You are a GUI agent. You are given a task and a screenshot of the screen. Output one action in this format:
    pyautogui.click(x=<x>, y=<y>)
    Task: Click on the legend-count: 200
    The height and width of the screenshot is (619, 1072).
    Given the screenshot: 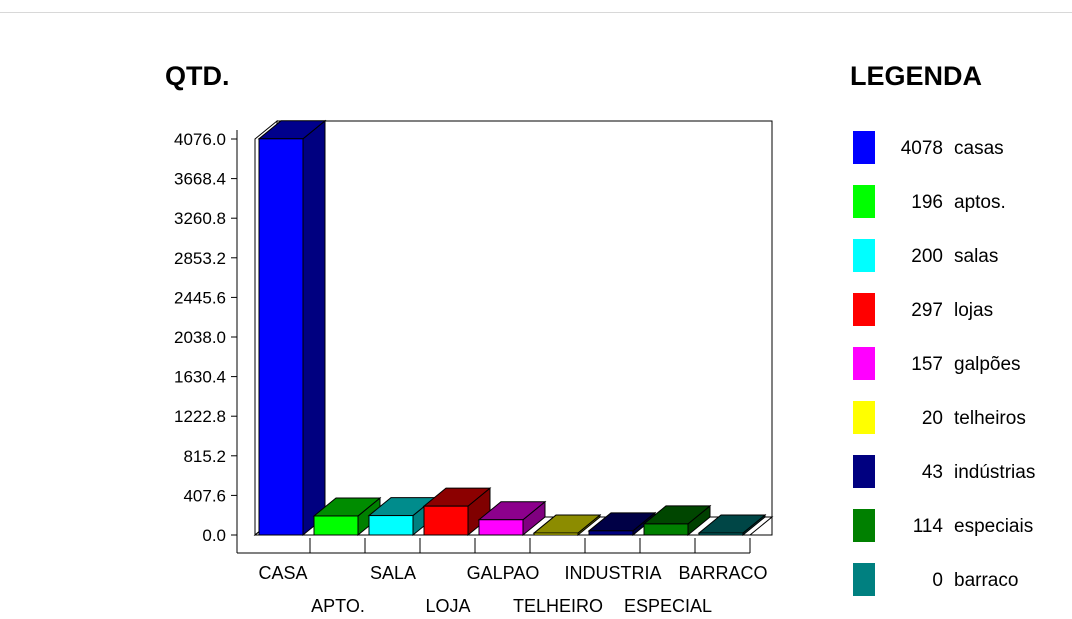 What is the action you would take?
    pyautogui.click(x=927, y=256)
    